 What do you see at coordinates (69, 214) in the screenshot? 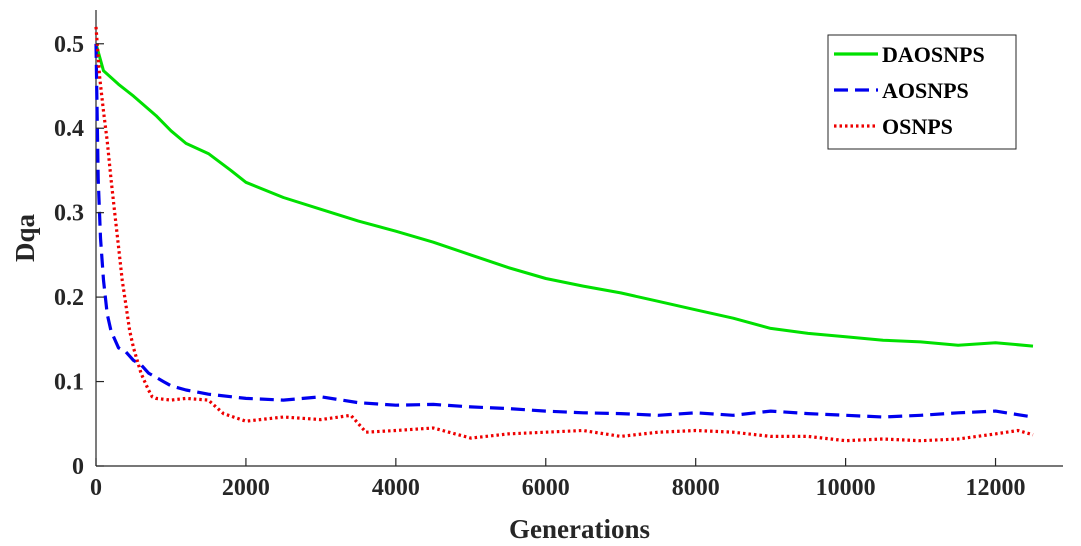
I see `y-tick-label: 0.3` at bounding box center [69, 214].